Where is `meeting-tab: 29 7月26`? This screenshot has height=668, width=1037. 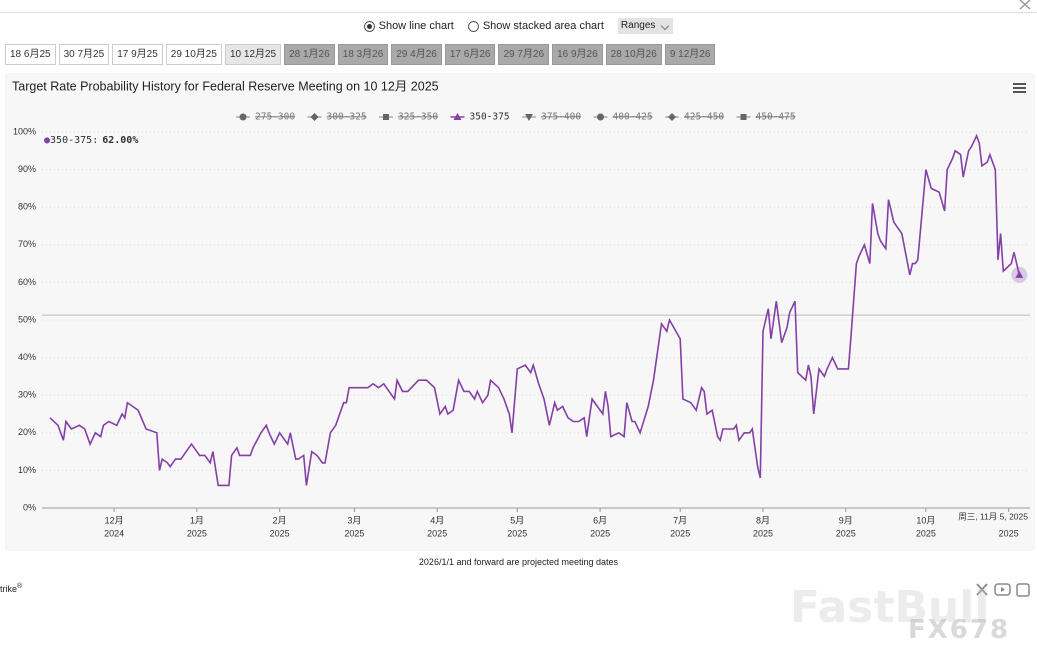
meeting-tab: 29 7月26 is located at coordinates (524, 54).